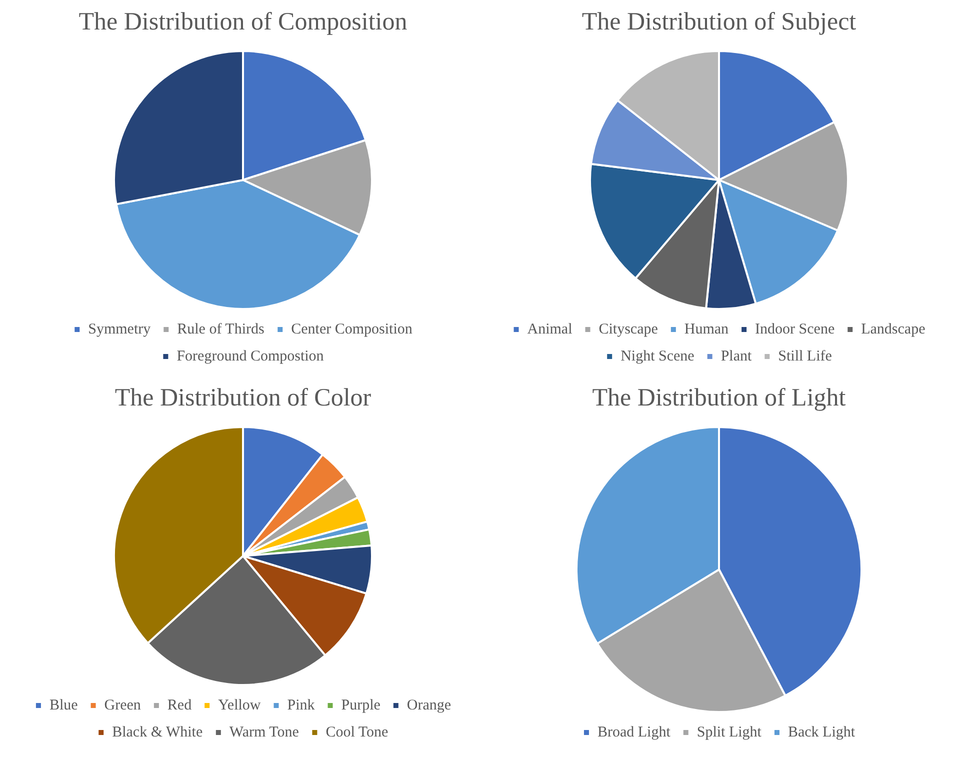 The width and height of the screenshot is (964, 760). Describe the element at coordinates (157, 732) in the screenshot. I see `legend-label: Black & White` at that location.